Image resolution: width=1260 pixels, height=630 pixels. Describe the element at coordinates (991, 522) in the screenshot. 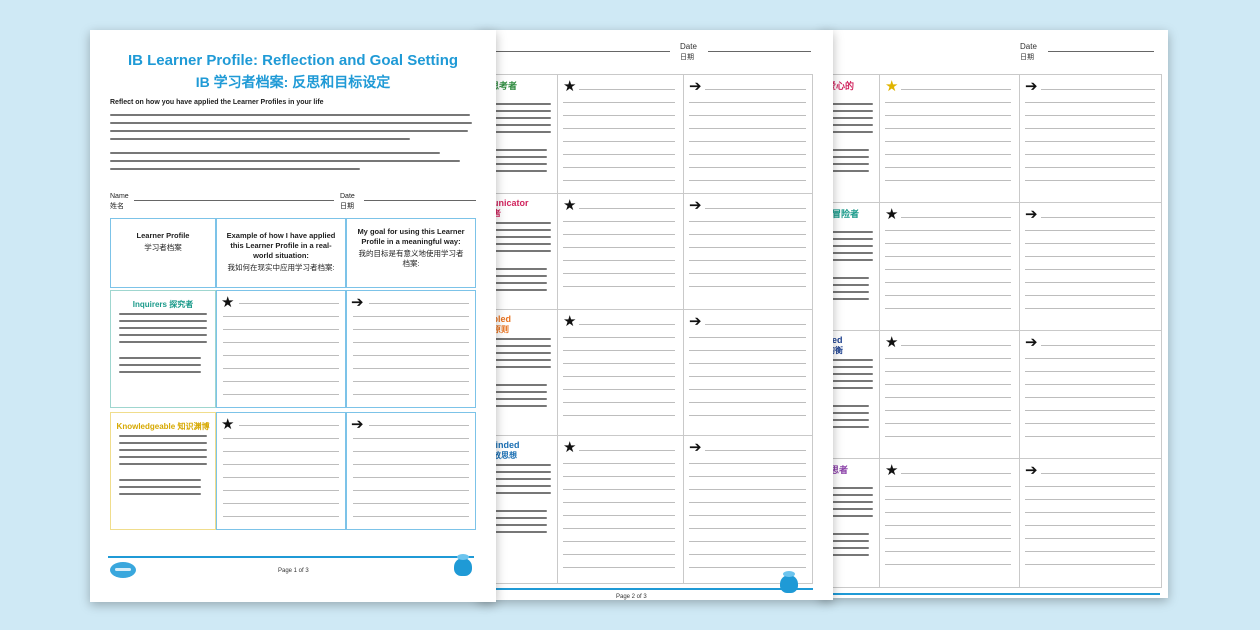

I see `attribute-row: 反思者 ★ ➔` at that location.